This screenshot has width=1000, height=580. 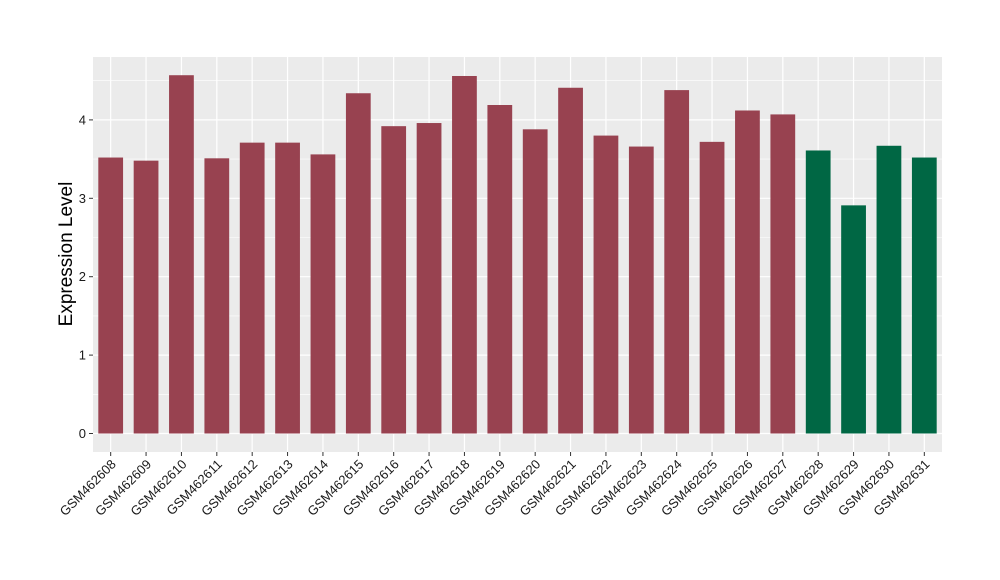 What do you see at coordinates (217, 296) in the screenshot?
I see `bar-GSM462611` at bounding box center [217, 296].